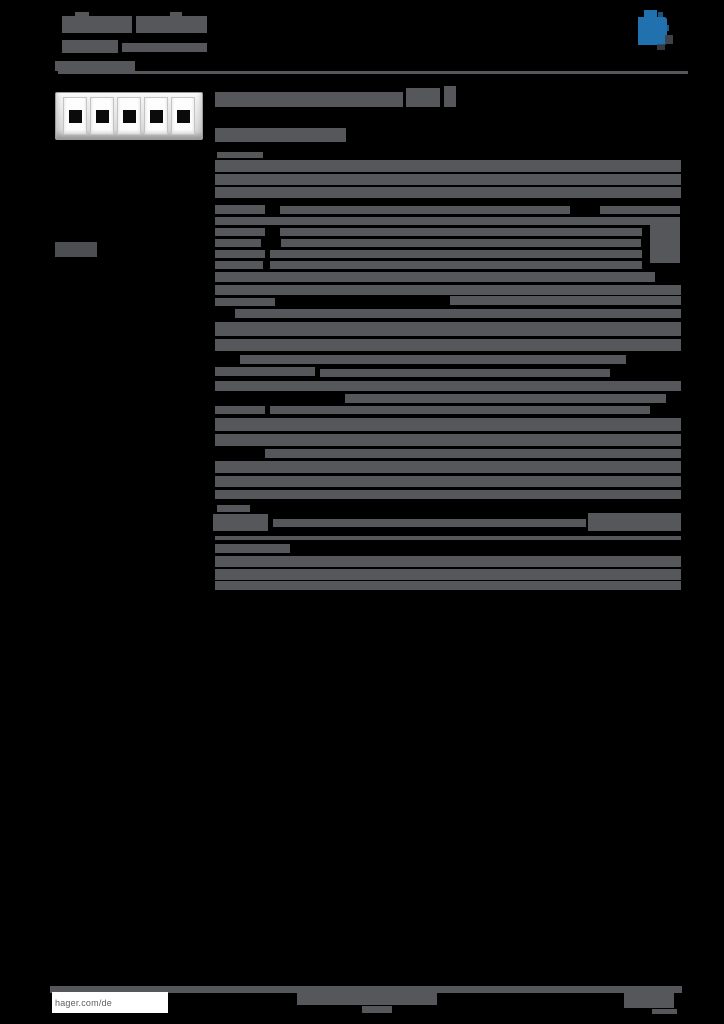  What do you see at coordinates (83, 1002) in the screenshot?
I see `footer-website-link: hager.com/de` at bounding box center [83, 1002].